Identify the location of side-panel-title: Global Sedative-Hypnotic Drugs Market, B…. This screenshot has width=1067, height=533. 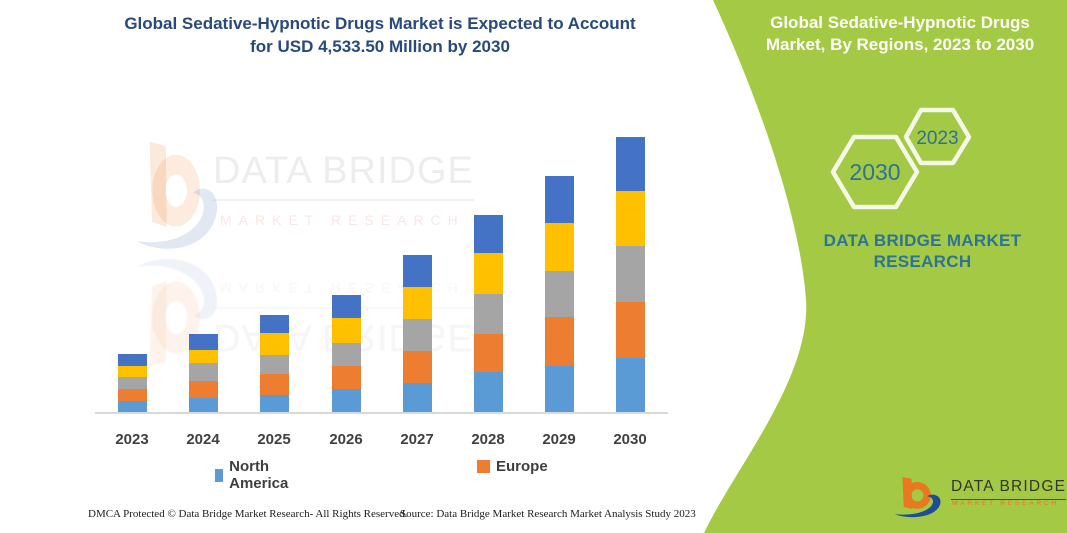
(900, 34).